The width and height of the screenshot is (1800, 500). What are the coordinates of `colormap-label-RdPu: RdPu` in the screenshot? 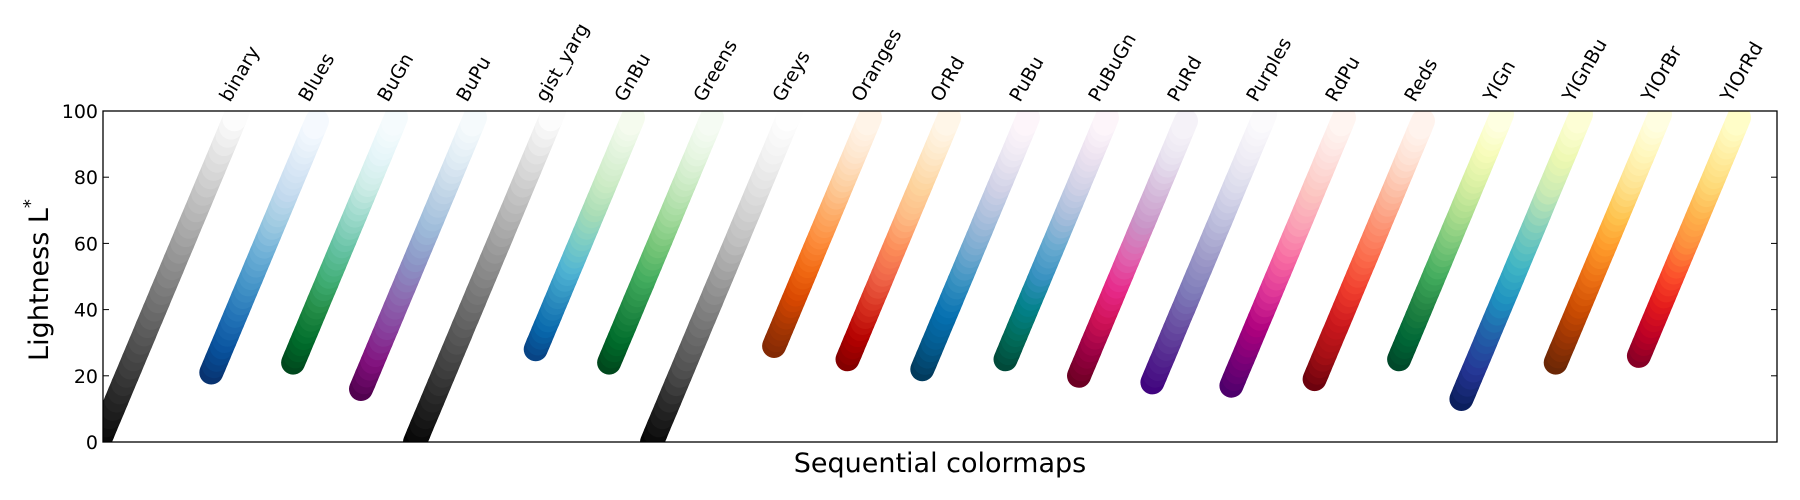 It's located at (1342, 79).